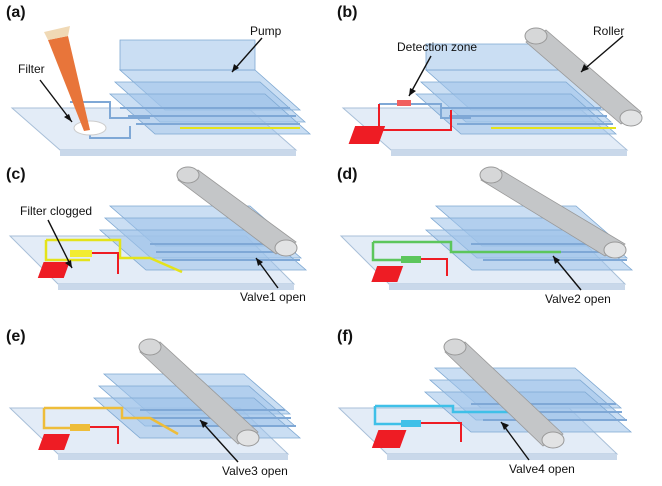 The image size is (662, 486). What do you see at coordinates (505, 426) in the screenshot?
I see `valve4-arrowhead` at bounding box center [505, 426].